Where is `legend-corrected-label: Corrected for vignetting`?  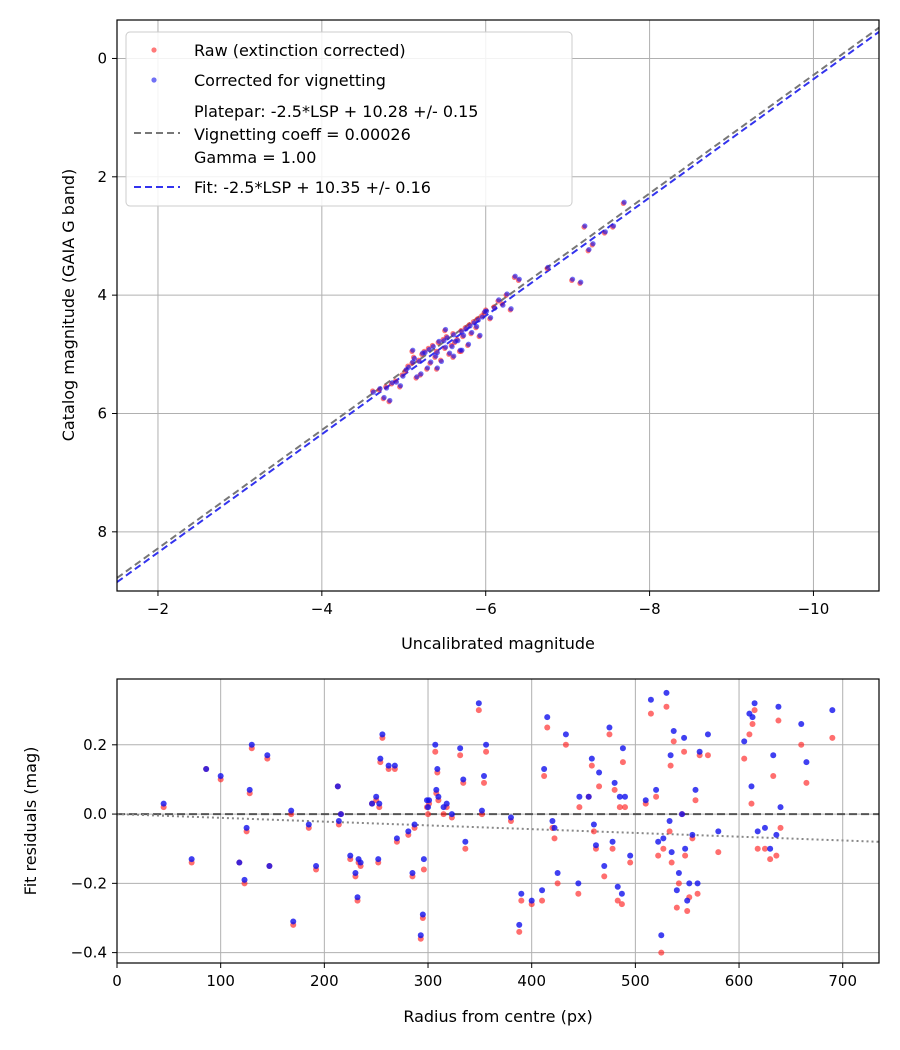 legend-corrected-label: Corrected for vignetting is located at coordinates (290, 80).